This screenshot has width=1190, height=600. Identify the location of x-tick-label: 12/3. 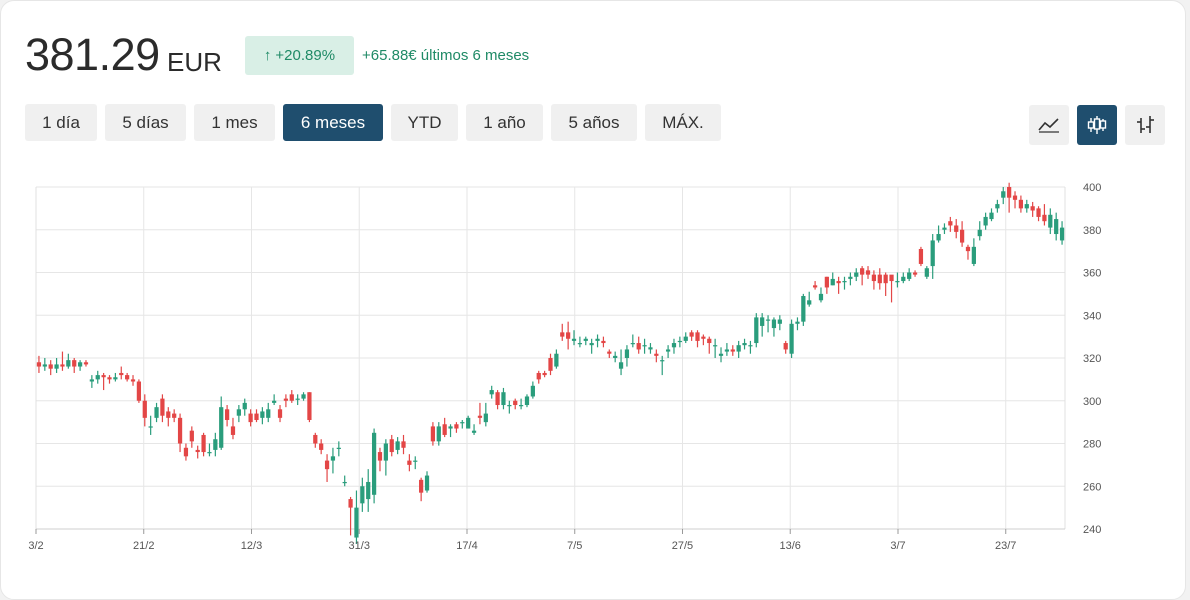
(251, 546).